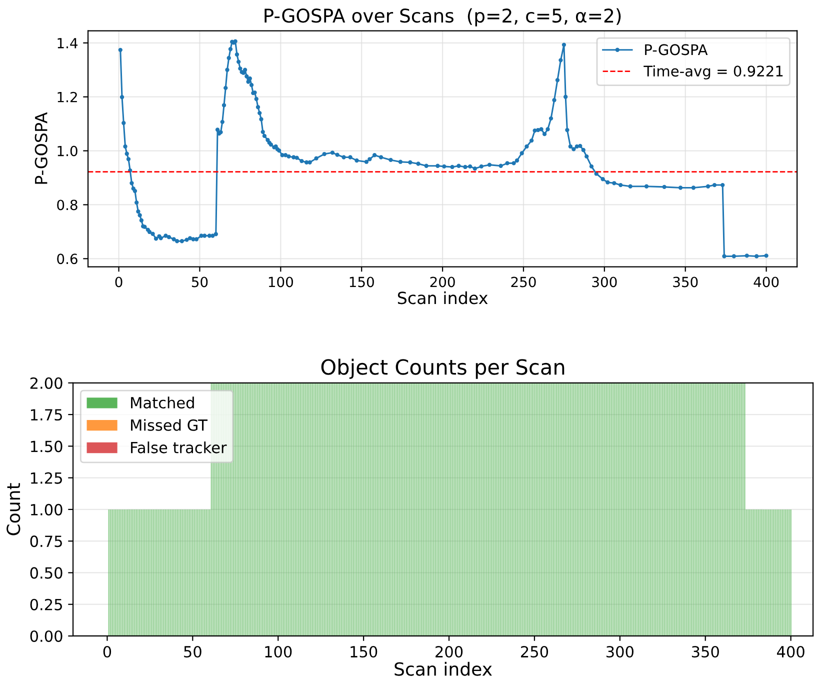  I want to click on chart-title: P-GOSPA over Scans (p=2, c=5, α=2), so click(442, 17).